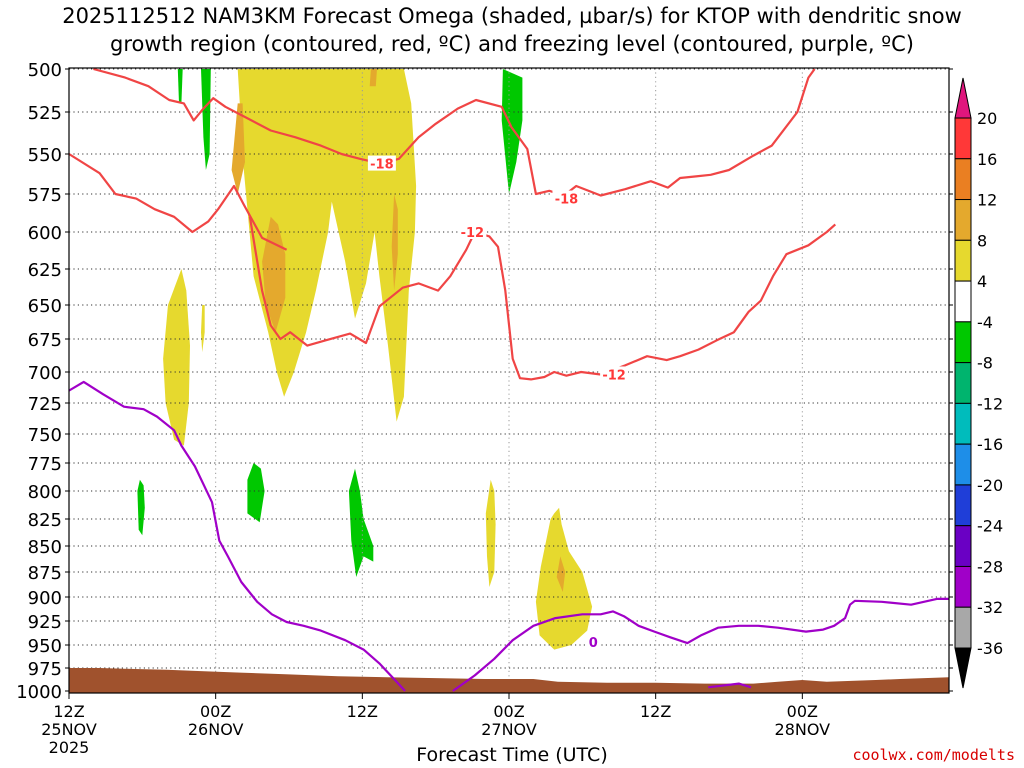 The width and height of the screenshot is (1024, 768). What do you see at coordinates (69, 747) in the screenshot?
I see `x-tick-label-0-2: 2025` at bounding box center [69, 747].